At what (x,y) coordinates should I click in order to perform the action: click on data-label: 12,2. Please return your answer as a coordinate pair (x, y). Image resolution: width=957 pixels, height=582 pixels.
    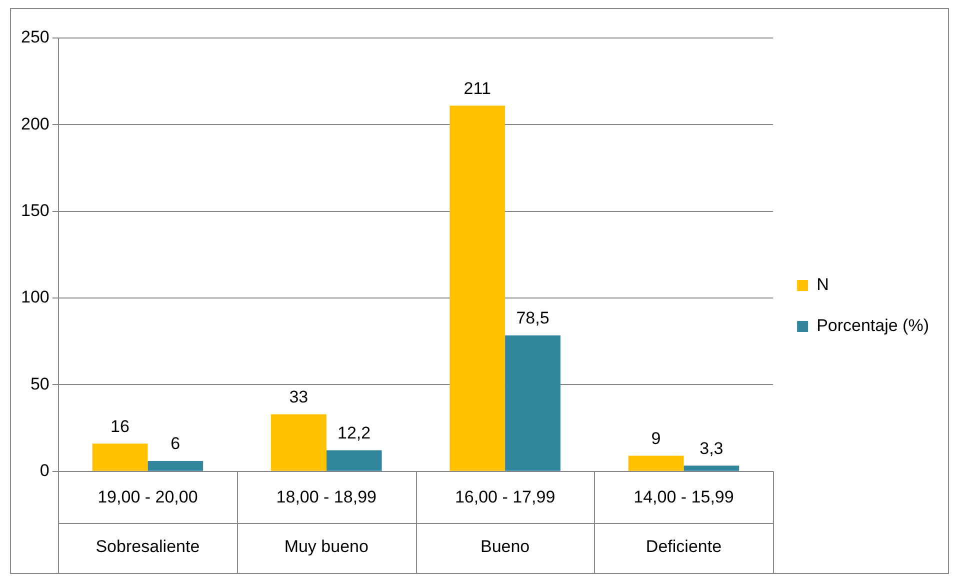
    Looking at the image, I should click on (354, 432).